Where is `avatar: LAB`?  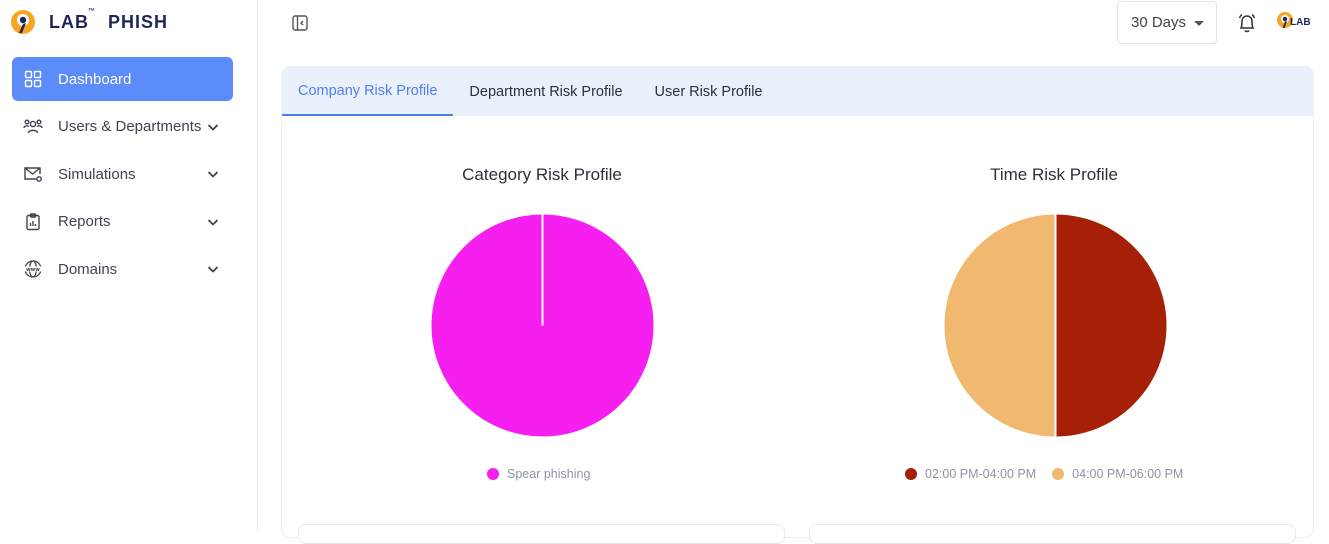
avatar: LAB is located at coordinates (1297, 22).